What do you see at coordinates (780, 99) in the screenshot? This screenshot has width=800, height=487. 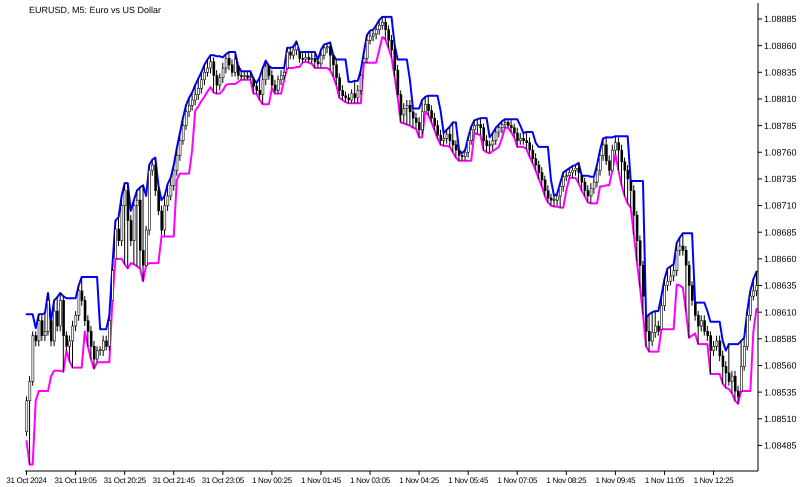 I see `y-tick-label: 1.08810` at bounding box center [780, 99].